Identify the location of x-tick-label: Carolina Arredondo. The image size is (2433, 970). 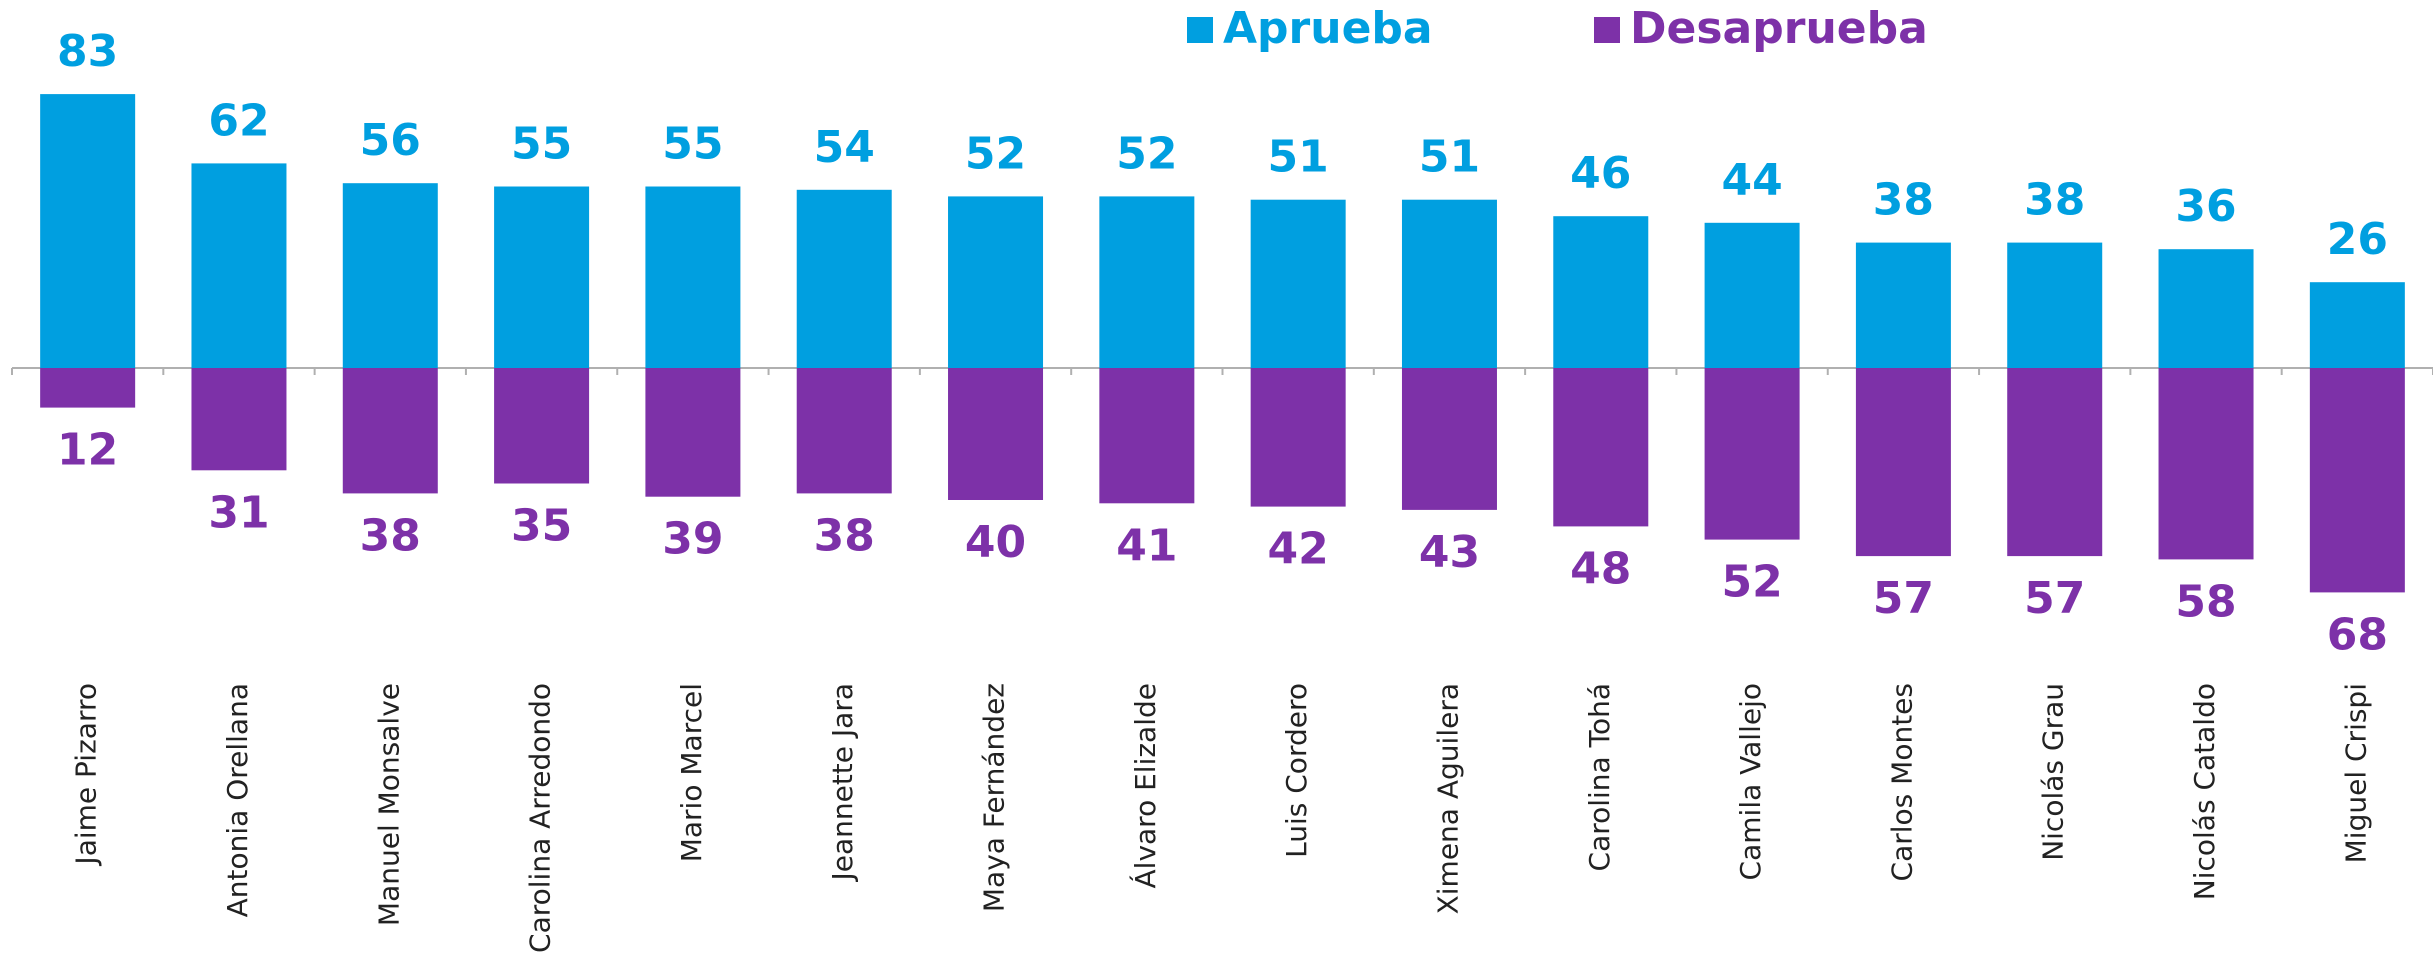
(540, 818).